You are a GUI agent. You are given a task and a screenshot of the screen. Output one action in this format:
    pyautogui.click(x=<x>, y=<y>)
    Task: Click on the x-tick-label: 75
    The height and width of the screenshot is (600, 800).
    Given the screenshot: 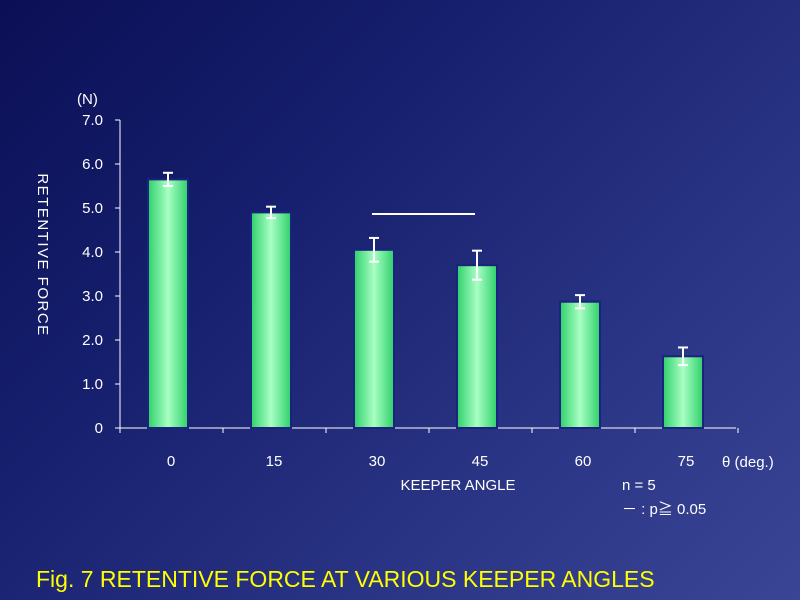 What is the action you would take?
    pyautogui.click(x=686, y=461)
    